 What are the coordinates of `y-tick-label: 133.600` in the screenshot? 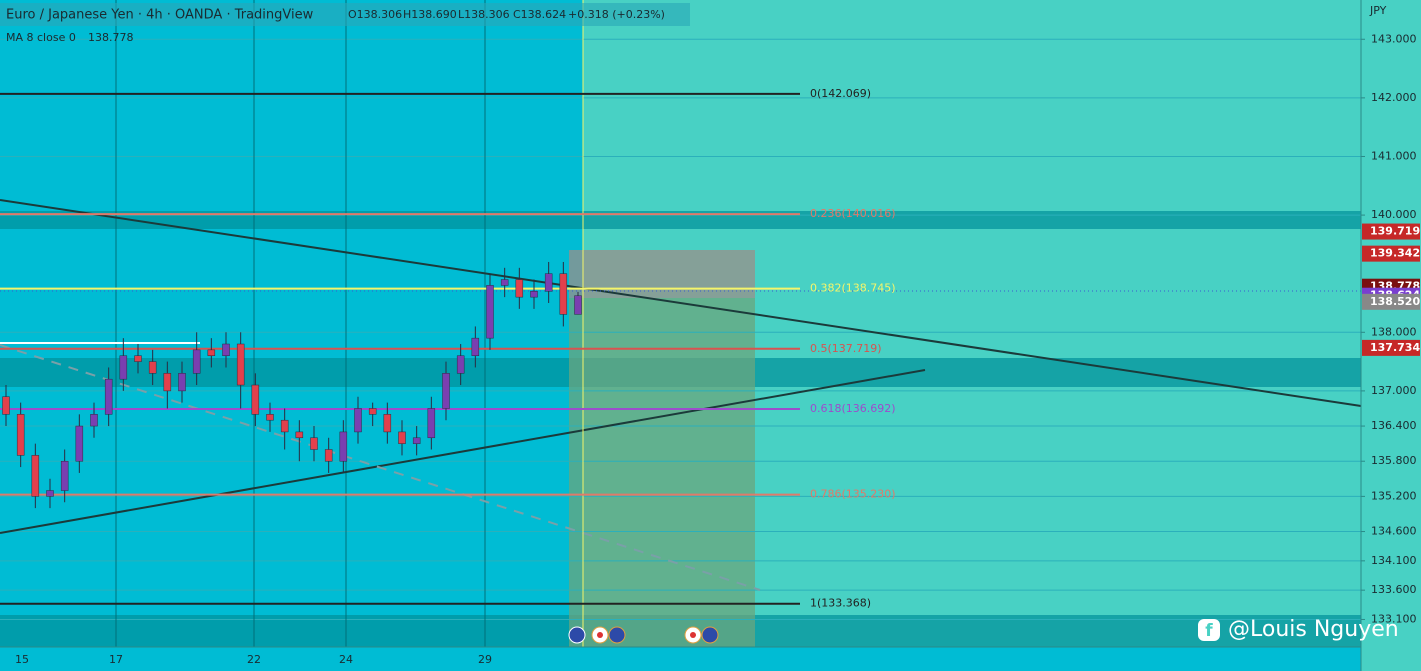 It's located at (1394, 589).